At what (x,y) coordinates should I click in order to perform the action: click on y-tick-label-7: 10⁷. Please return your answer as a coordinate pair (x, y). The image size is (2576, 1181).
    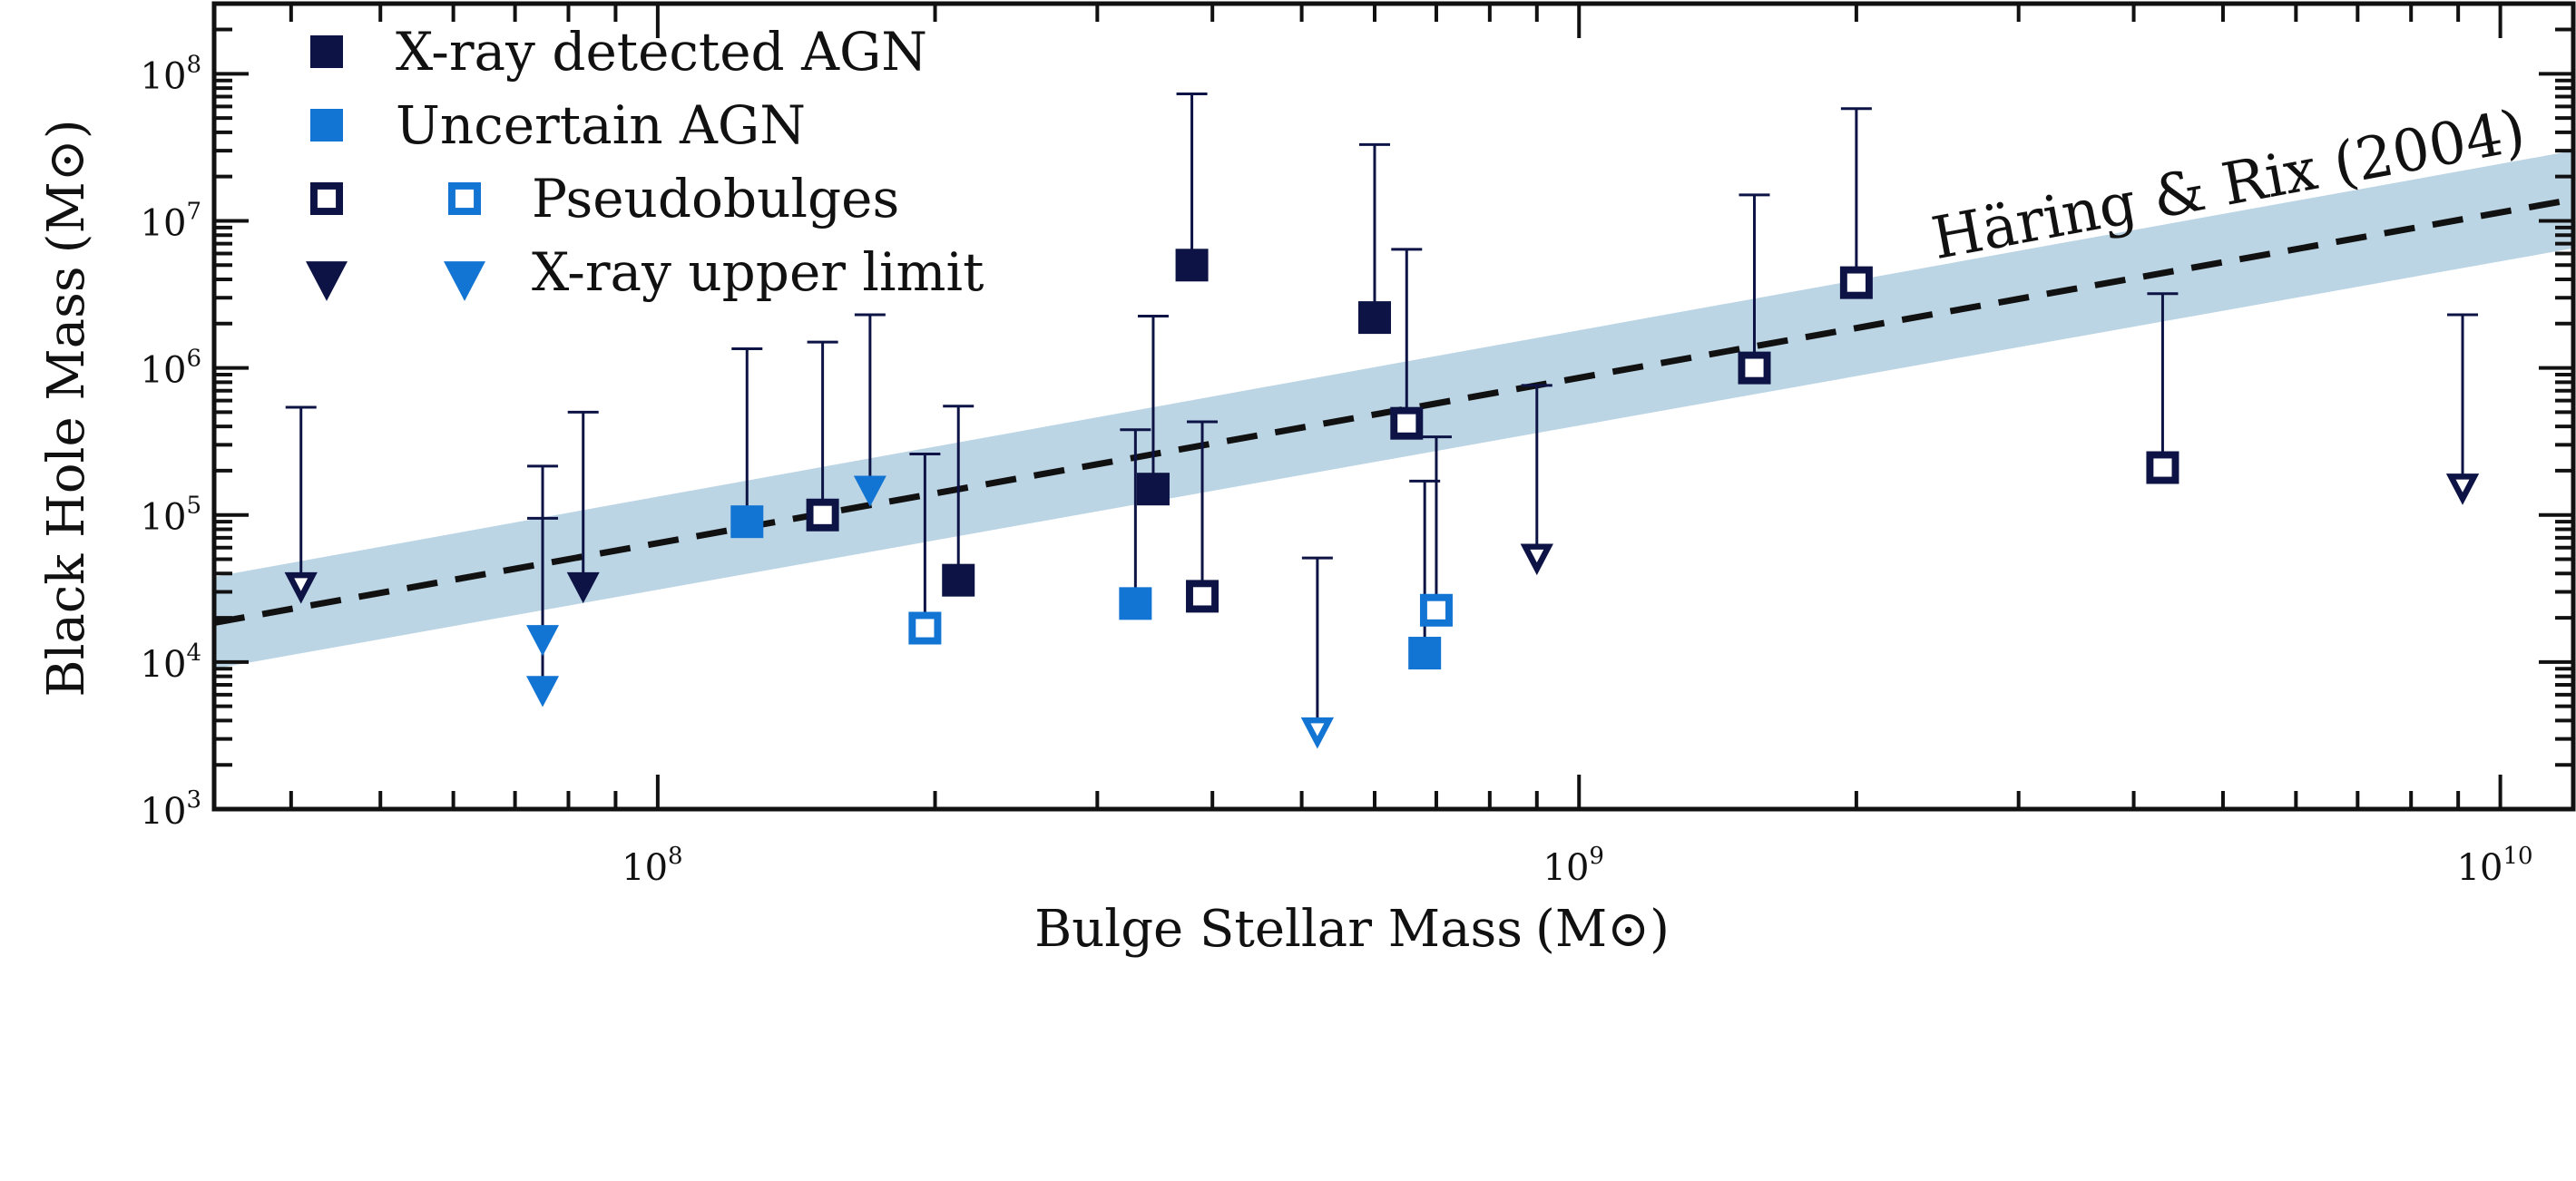
    Looking at the image, I should click on (171, 221).